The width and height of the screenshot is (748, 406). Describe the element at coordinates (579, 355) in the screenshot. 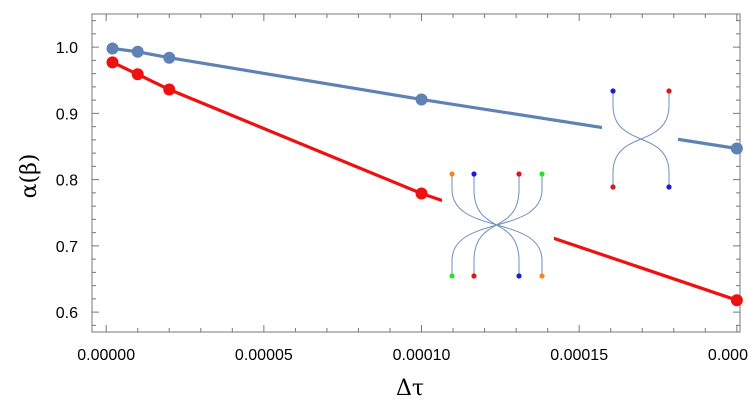

I see `x-tick-label: 0.00015` at that location.